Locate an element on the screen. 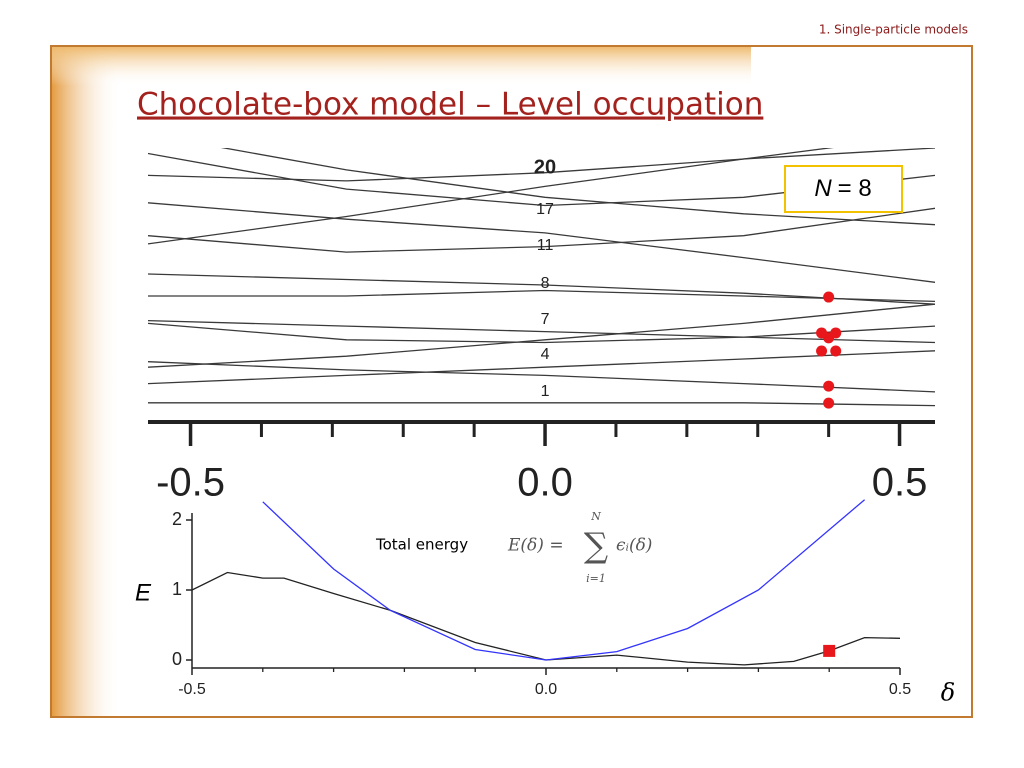 This screenshot has width=1024, height=768. level-label: 1 is located at coordinates (545, 391).